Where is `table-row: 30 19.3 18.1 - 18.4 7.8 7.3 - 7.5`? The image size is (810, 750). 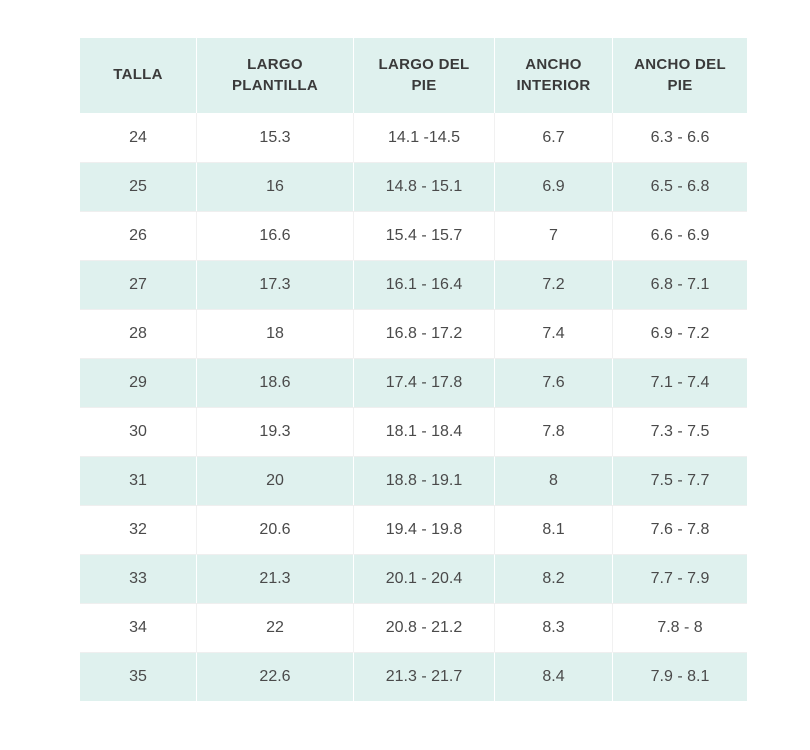 table-row: 30 19.3 18.1 - 18.4 7.8 7.3 - 7.5 is located at coordinates (413, 431).